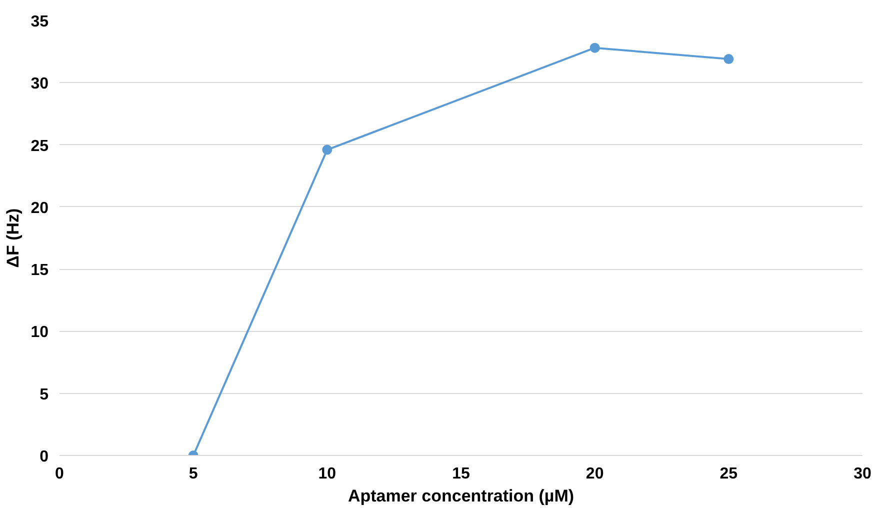 The width and height of the screenshot is (877, 508). What do you see at coordinates (44, 457) in the screenshot?
I see `y-tick-label: 0` at bounding box center [44, 457].